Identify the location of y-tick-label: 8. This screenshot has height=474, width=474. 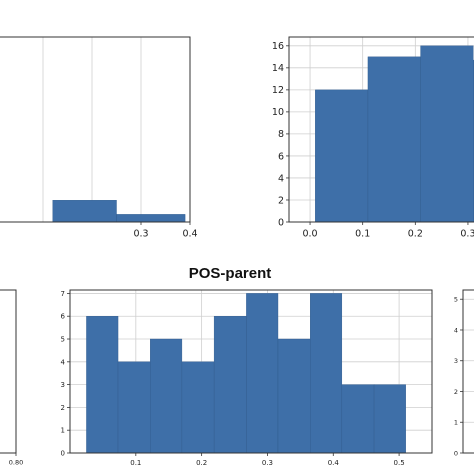
(281, 134).